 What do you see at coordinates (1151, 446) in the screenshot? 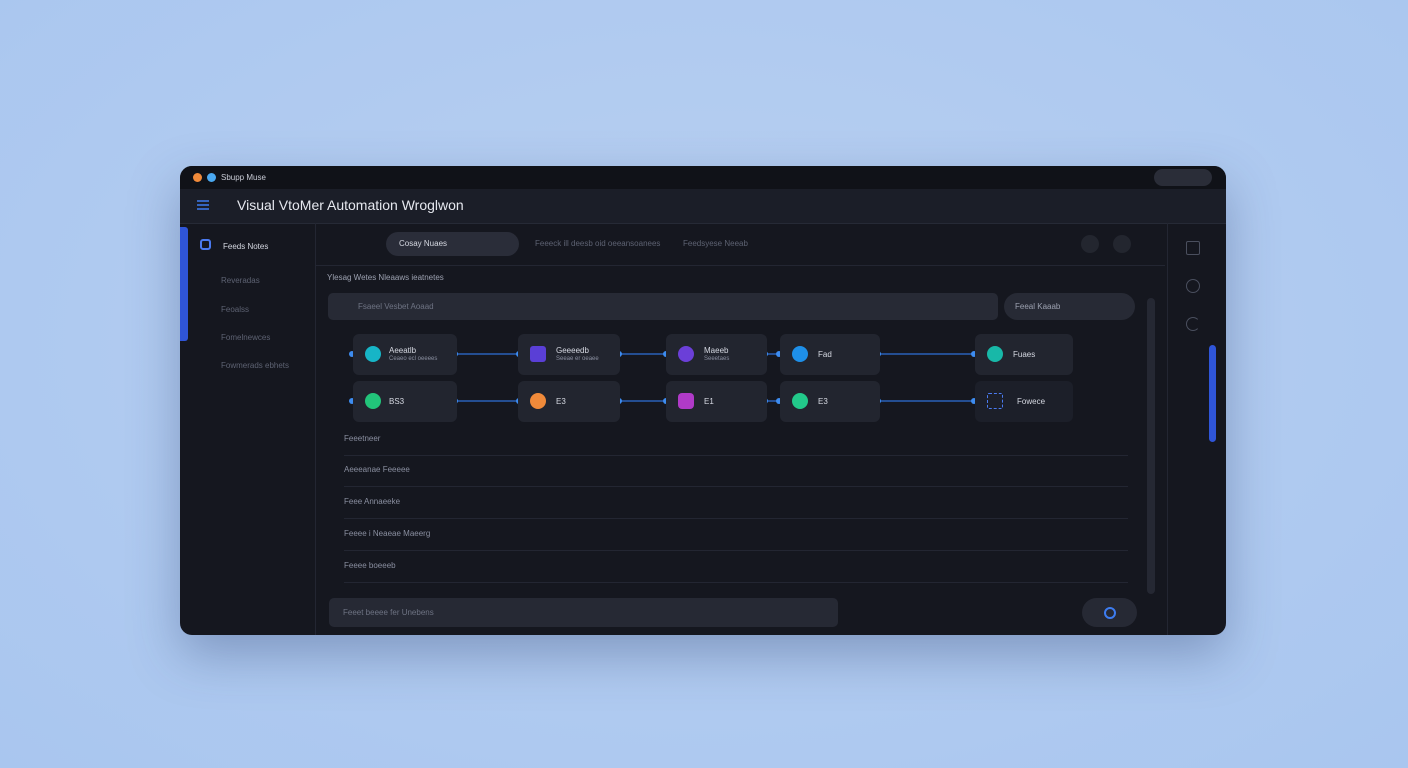
I see `scrollbar` at bounding box center [1151, 446].